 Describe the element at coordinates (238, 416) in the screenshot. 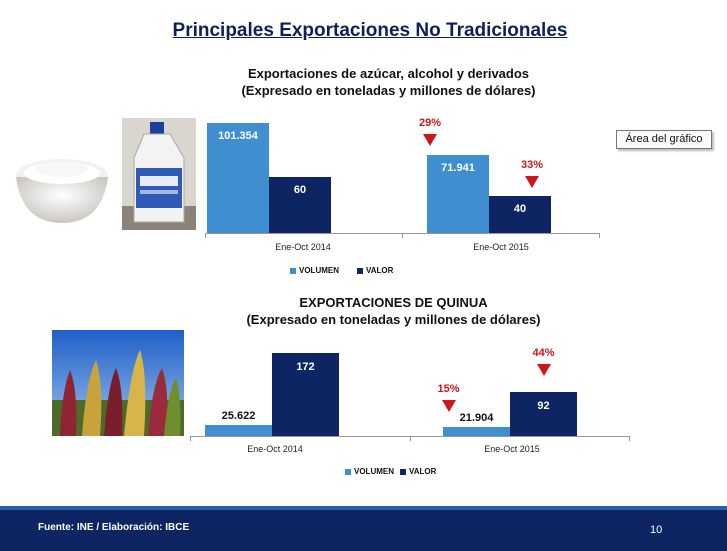

I see `data-label: 25.622` at that location.